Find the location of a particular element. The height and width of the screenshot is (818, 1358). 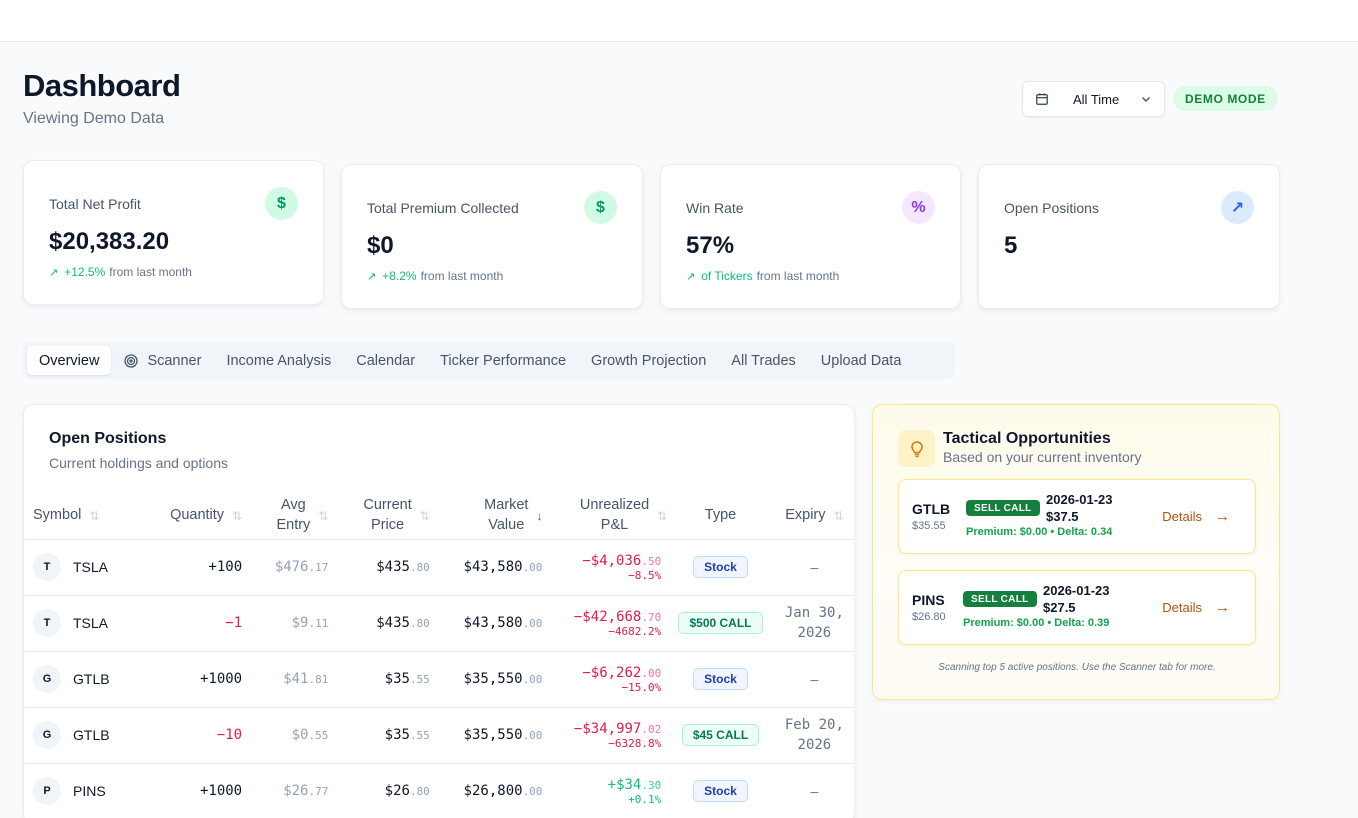

opportunity-meta: Premium: $0.00 • Delta: 0.39 is located at coordinates (1036, 623).